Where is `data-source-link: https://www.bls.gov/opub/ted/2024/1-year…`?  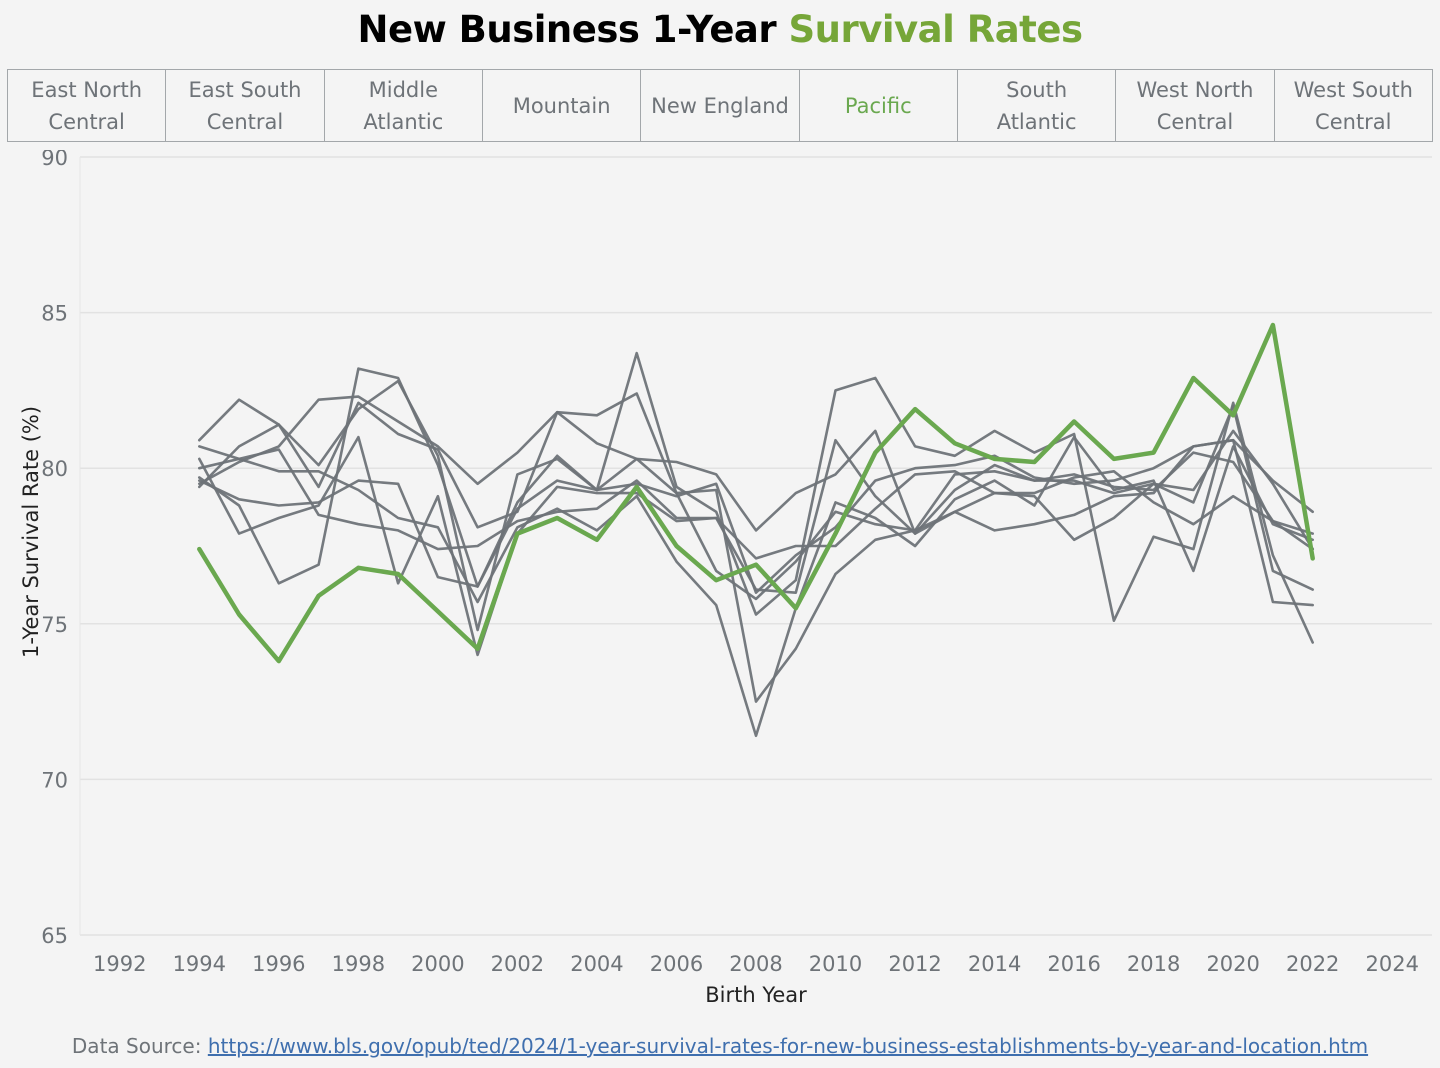
data-source-link: https://www.bls.gov/opub/ted/2024/1-year… is located at coordinates (788, 1046).